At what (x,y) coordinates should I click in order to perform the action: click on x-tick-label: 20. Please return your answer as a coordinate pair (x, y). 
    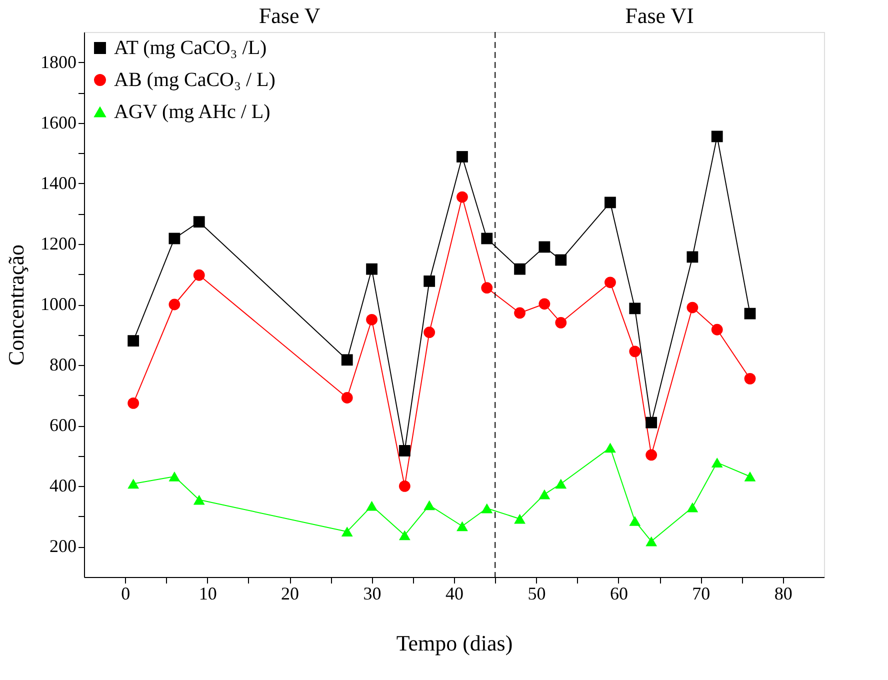
    Looking at the image, I should click on (290, 594).